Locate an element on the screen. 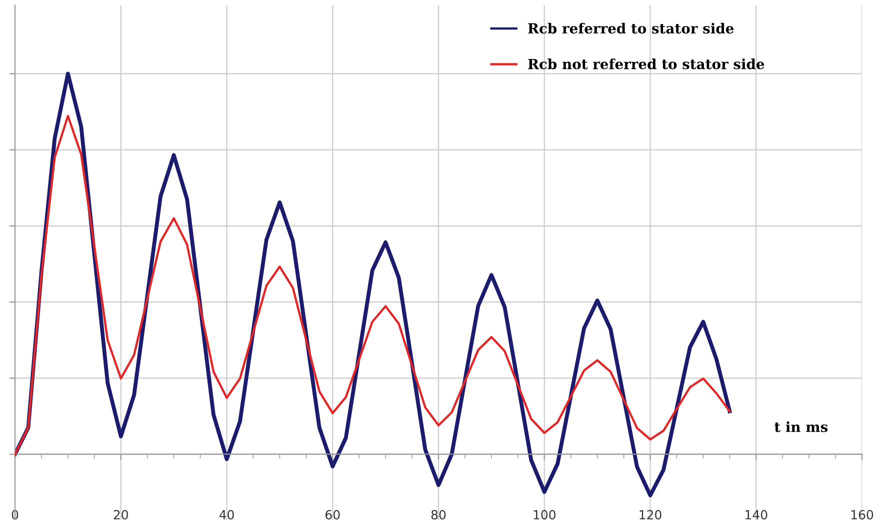  x-tick-label: 20 is located at coordinates (121, 515).